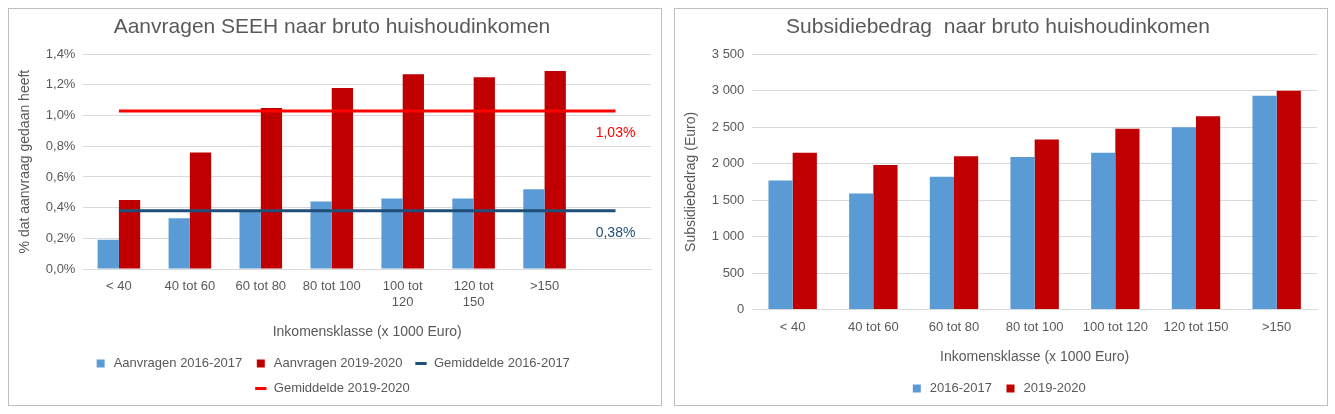 The width and height of the screenshot is (1335, 414). Describe the element at coordinates (1054, 388) in the screenshot. I see `legend-label: 2019-2020` at that location.